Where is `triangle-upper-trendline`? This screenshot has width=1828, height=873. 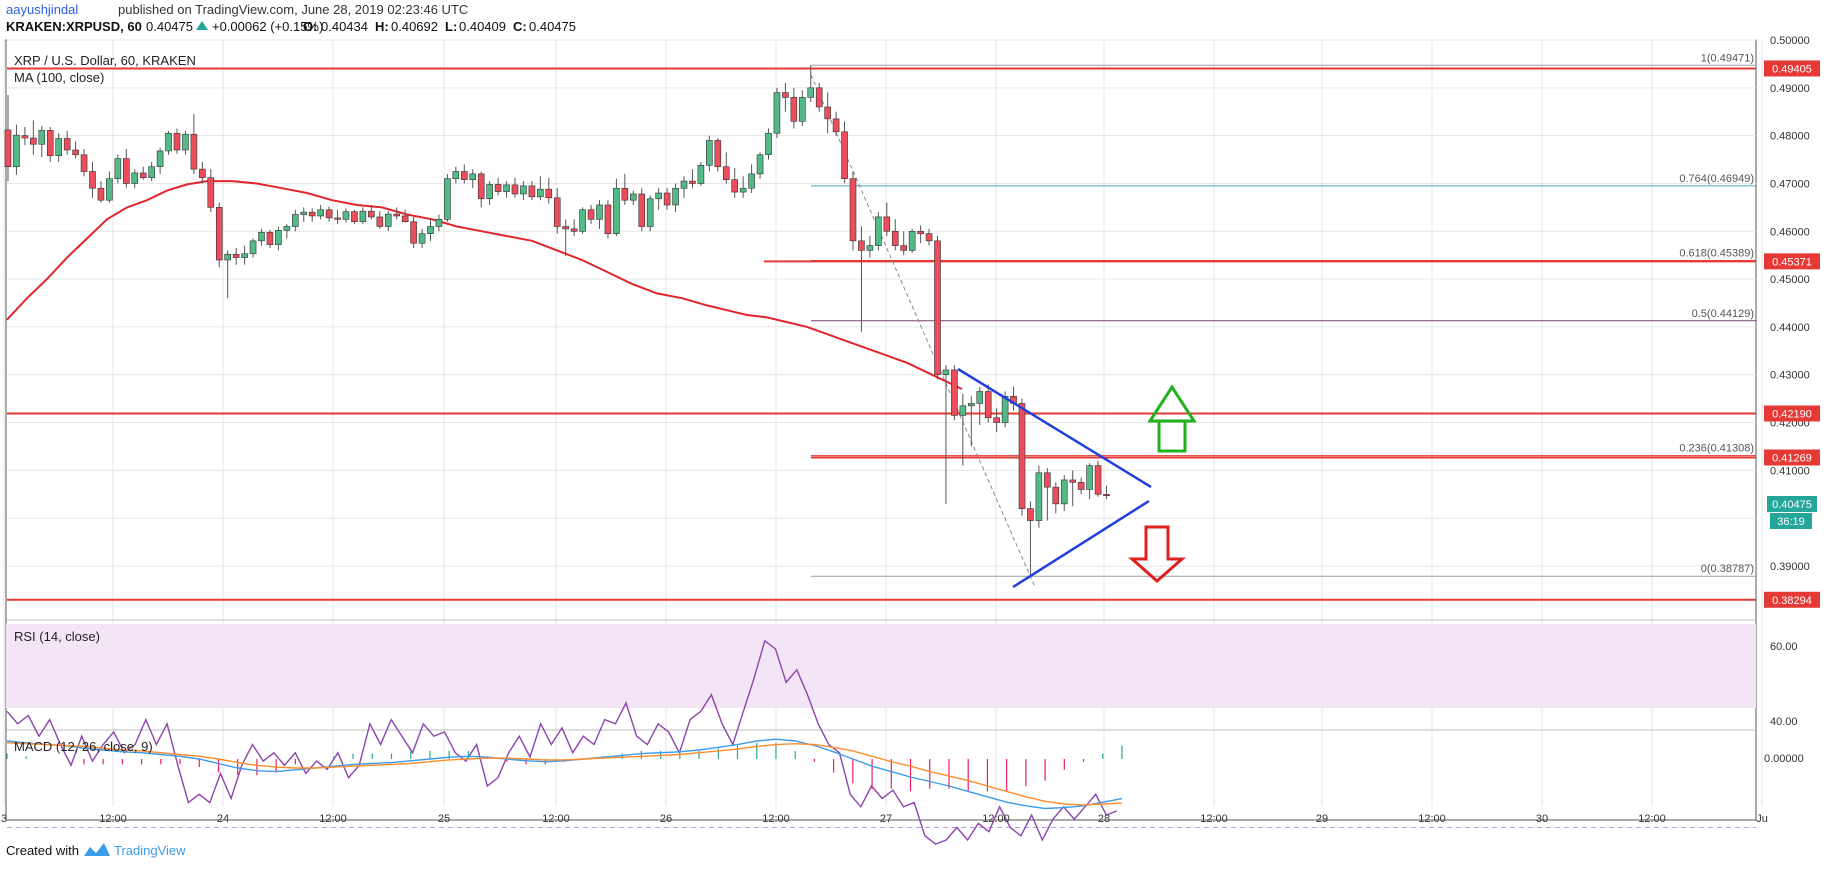 triangle-upper-trendline is located at coordinates (1054, 428).